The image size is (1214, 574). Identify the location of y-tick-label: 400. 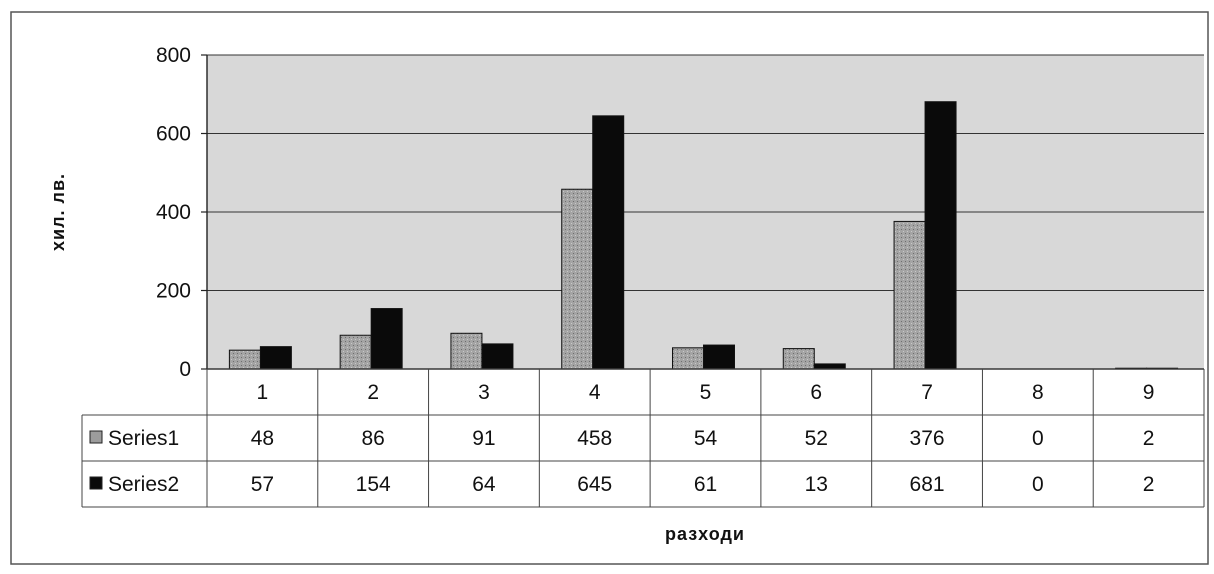
(173, 212).